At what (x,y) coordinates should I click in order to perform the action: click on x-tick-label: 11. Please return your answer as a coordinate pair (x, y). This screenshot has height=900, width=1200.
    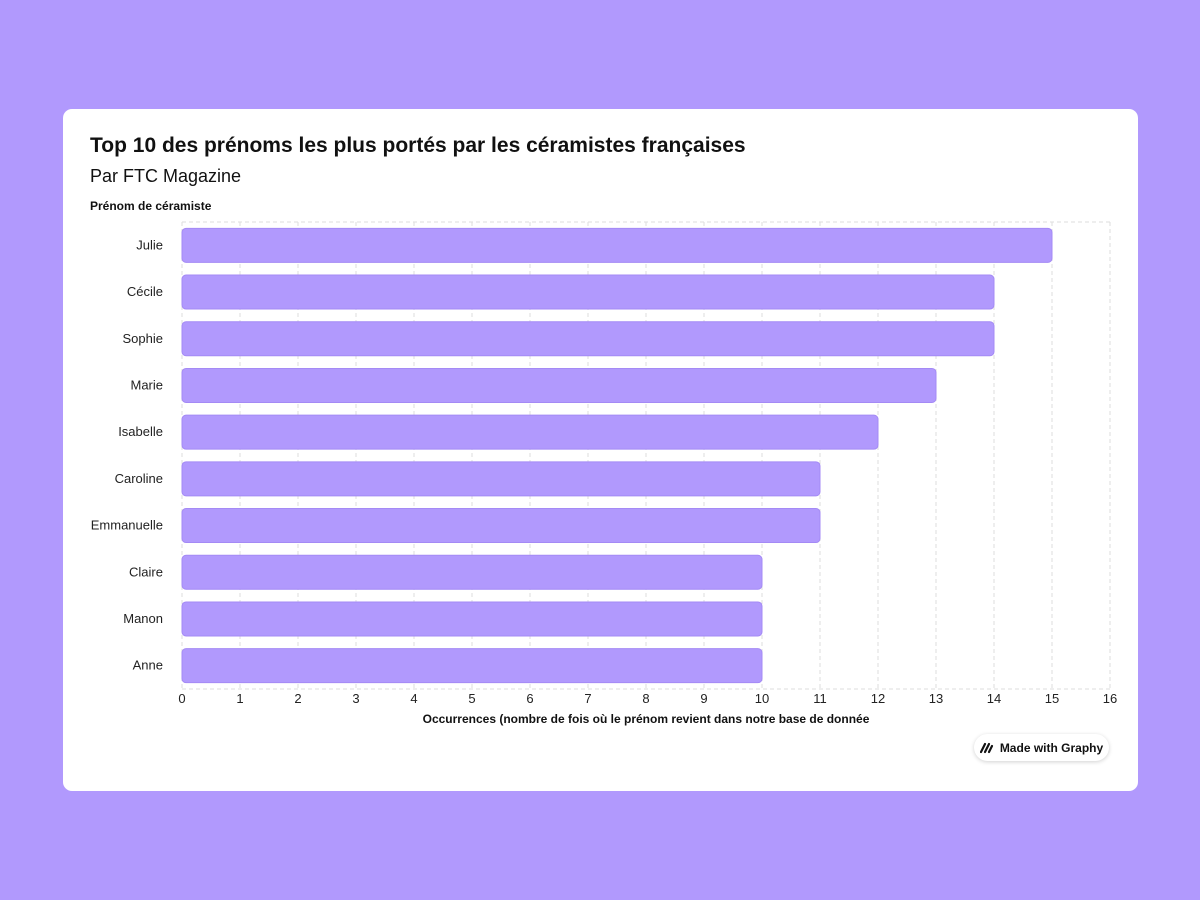
    Looking at the image, I should click on (820, 698).